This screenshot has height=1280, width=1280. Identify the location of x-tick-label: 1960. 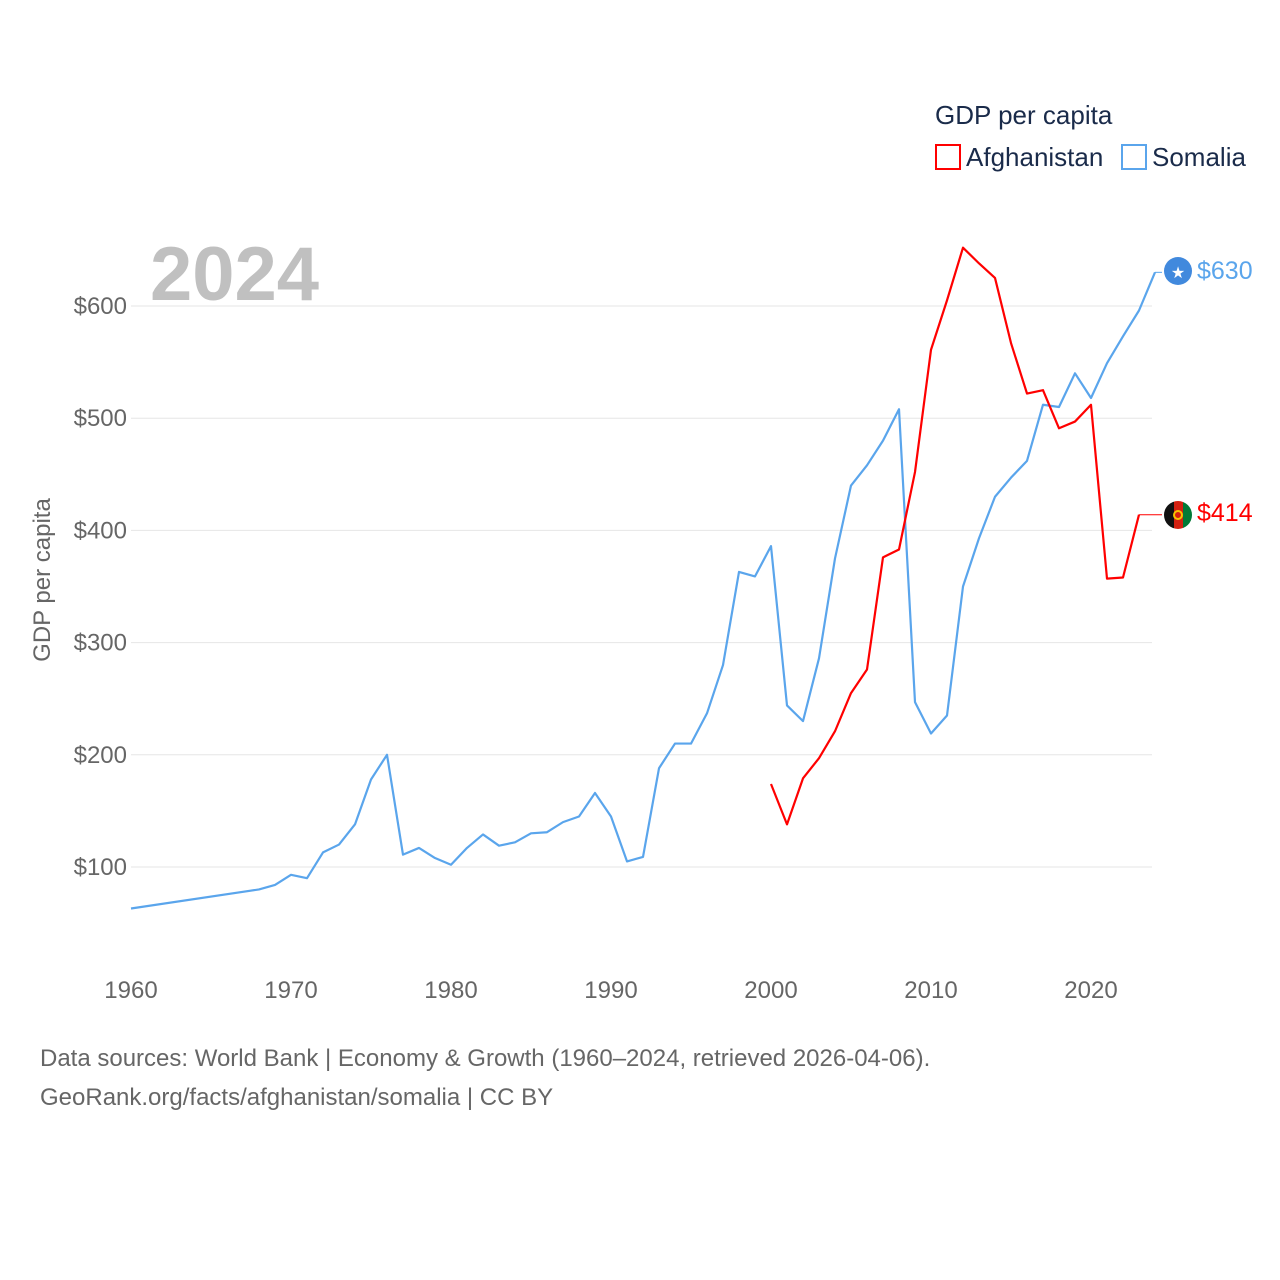
(130, 990).